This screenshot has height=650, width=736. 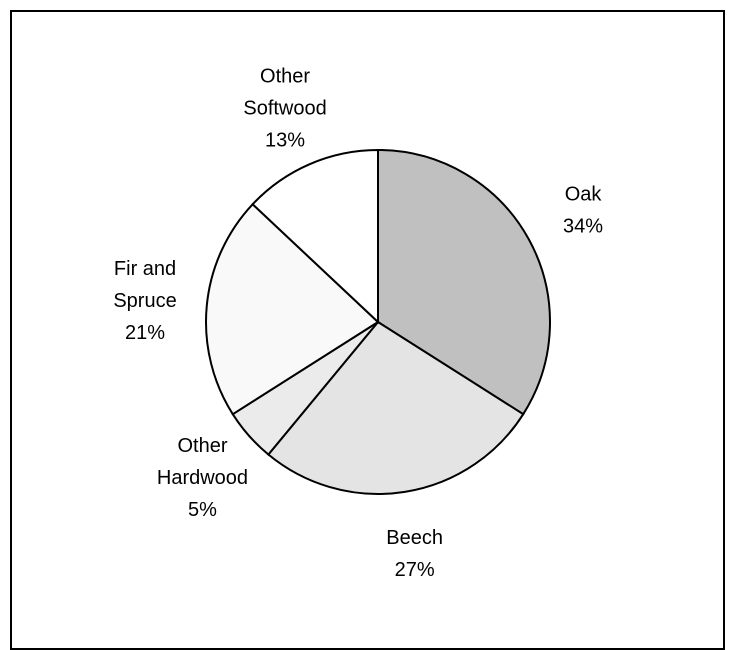 What do you see at coordinates (145, 269) in the screenshot?
I see `slice-label-line: Fir and` at bounding box center [145, 269].